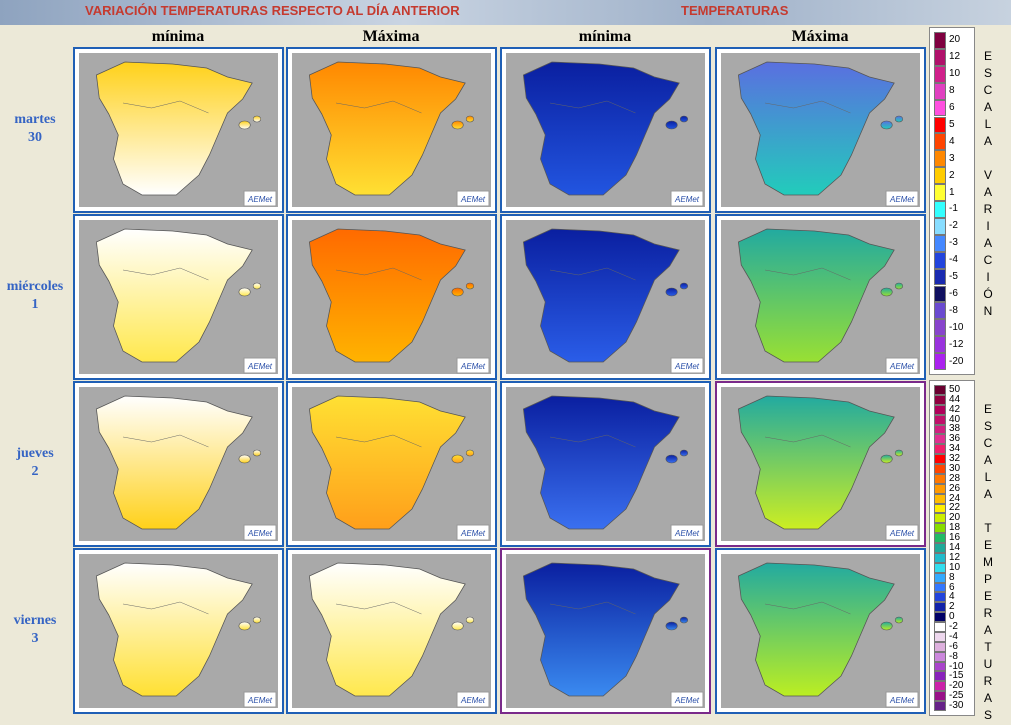  Describe the element at coordinates (505, 12) in the screenshot. I see `header-strip` at that location.